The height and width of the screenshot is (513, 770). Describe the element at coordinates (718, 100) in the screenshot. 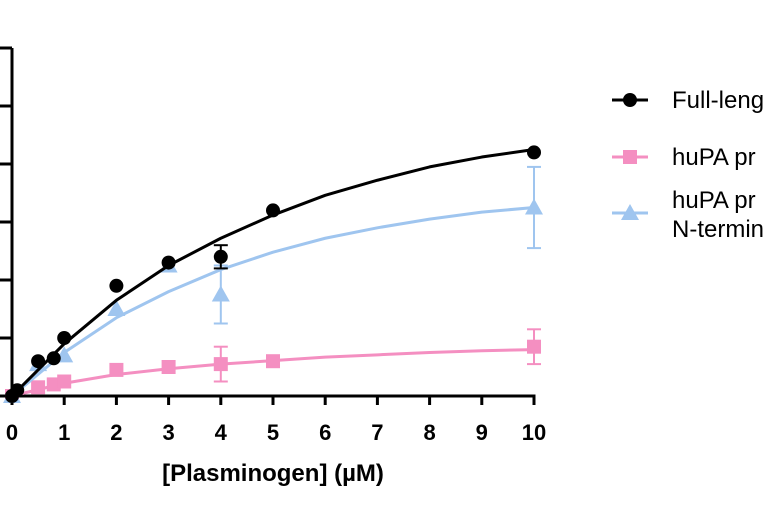

I see `legend-label: Full-leng` at that location.